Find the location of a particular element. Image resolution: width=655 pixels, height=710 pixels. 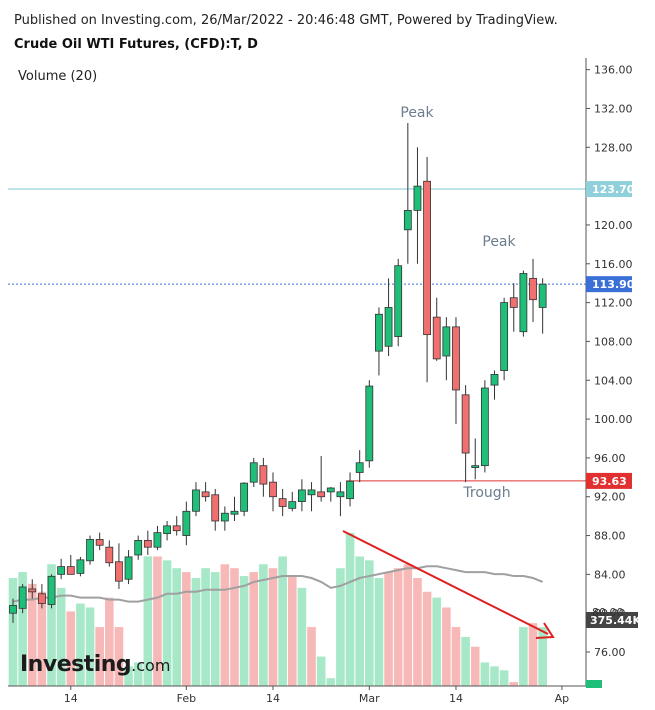

logo-main: Investing is located at coordinates (76, 664).